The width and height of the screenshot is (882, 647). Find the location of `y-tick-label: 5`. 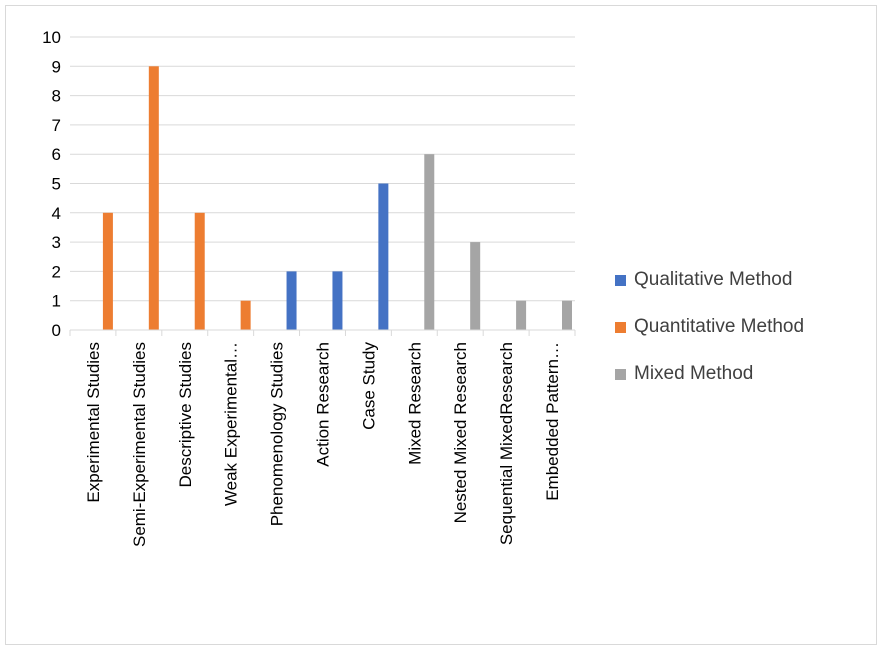

y-tick-label: 5 is located at coordinates (56, 184).